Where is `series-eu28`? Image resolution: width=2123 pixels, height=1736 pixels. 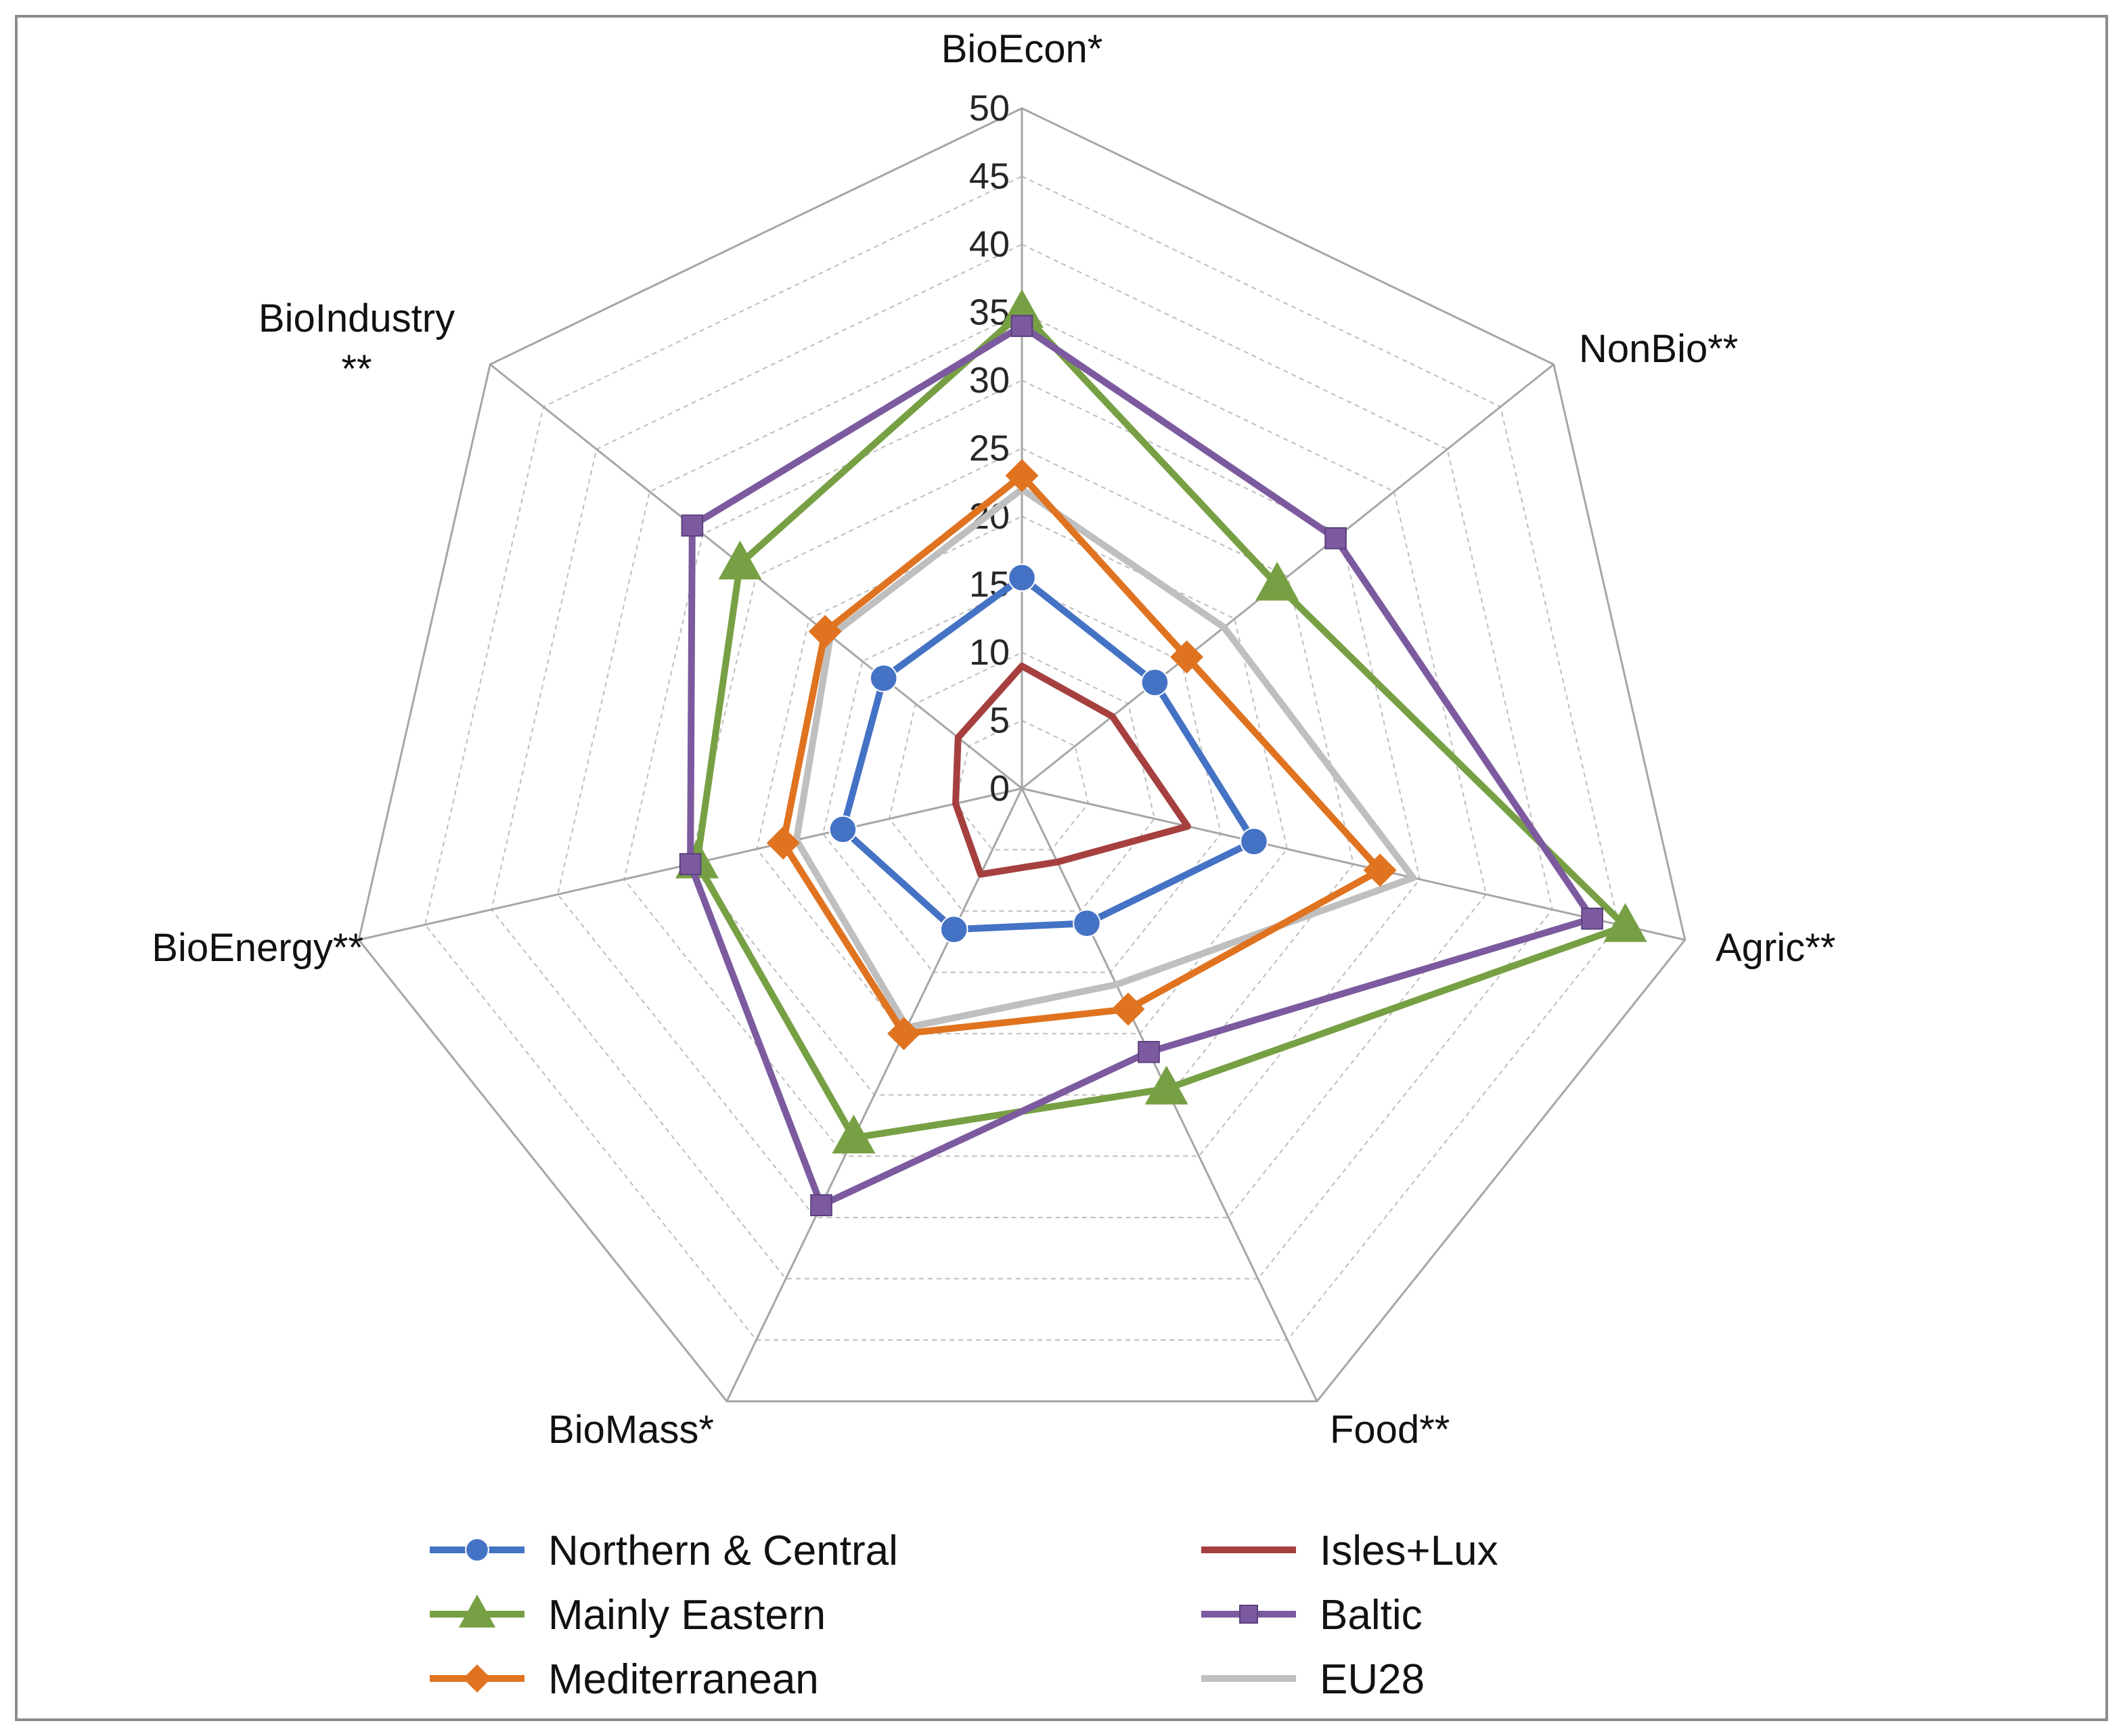
series-eu28 is located at coordinates (1104, 758).